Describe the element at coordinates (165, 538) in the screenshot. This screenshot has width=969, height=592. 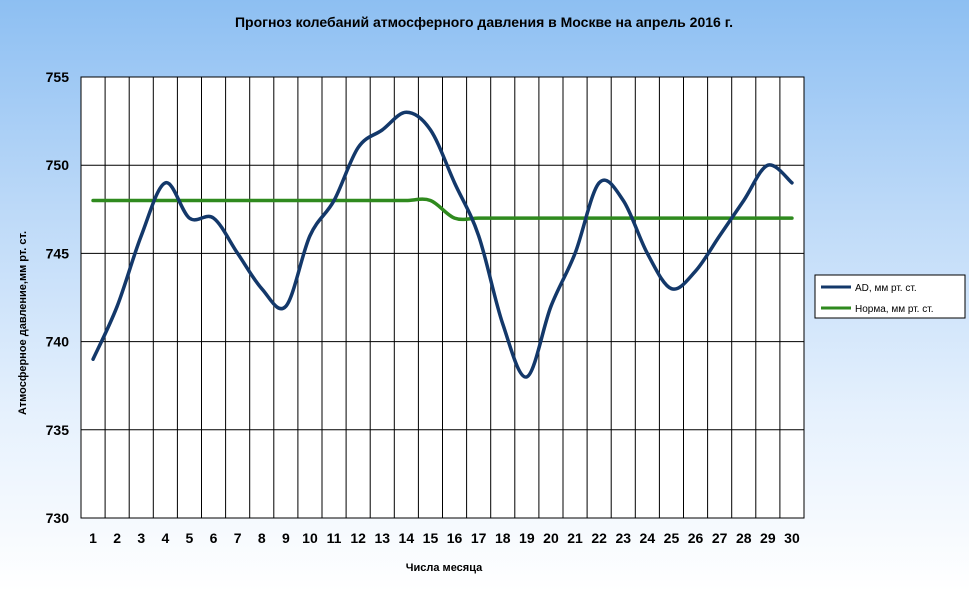
I see `x-tick-label: 4` at that location.